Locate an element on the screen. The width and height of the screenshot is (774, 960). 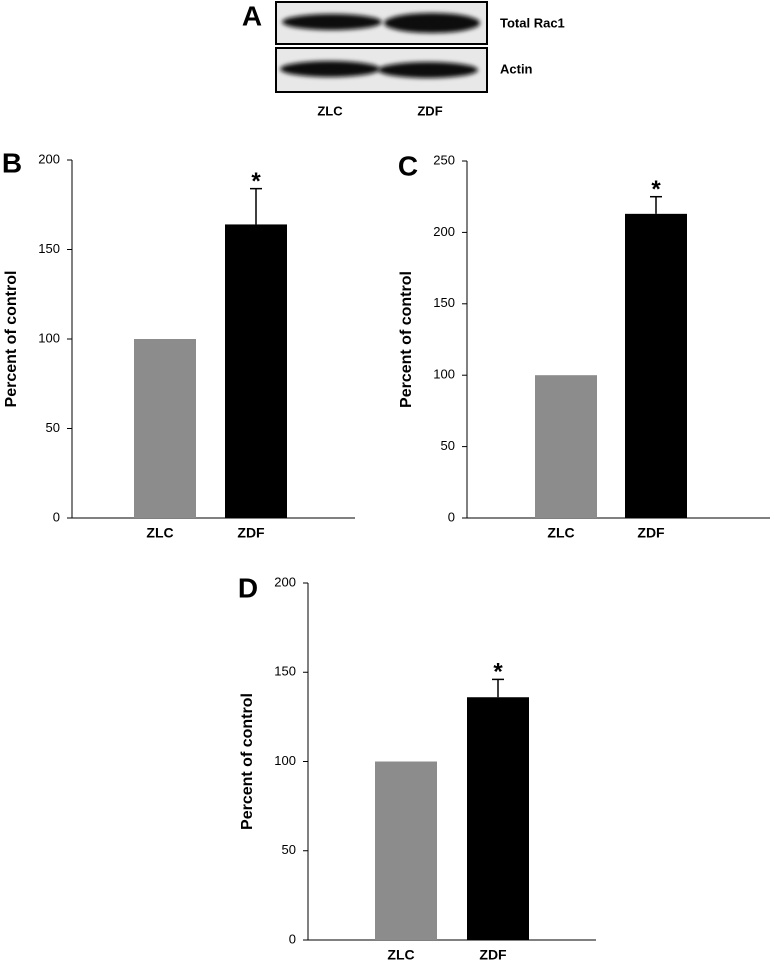
panel-label: D is located at coordinates (248, 587).